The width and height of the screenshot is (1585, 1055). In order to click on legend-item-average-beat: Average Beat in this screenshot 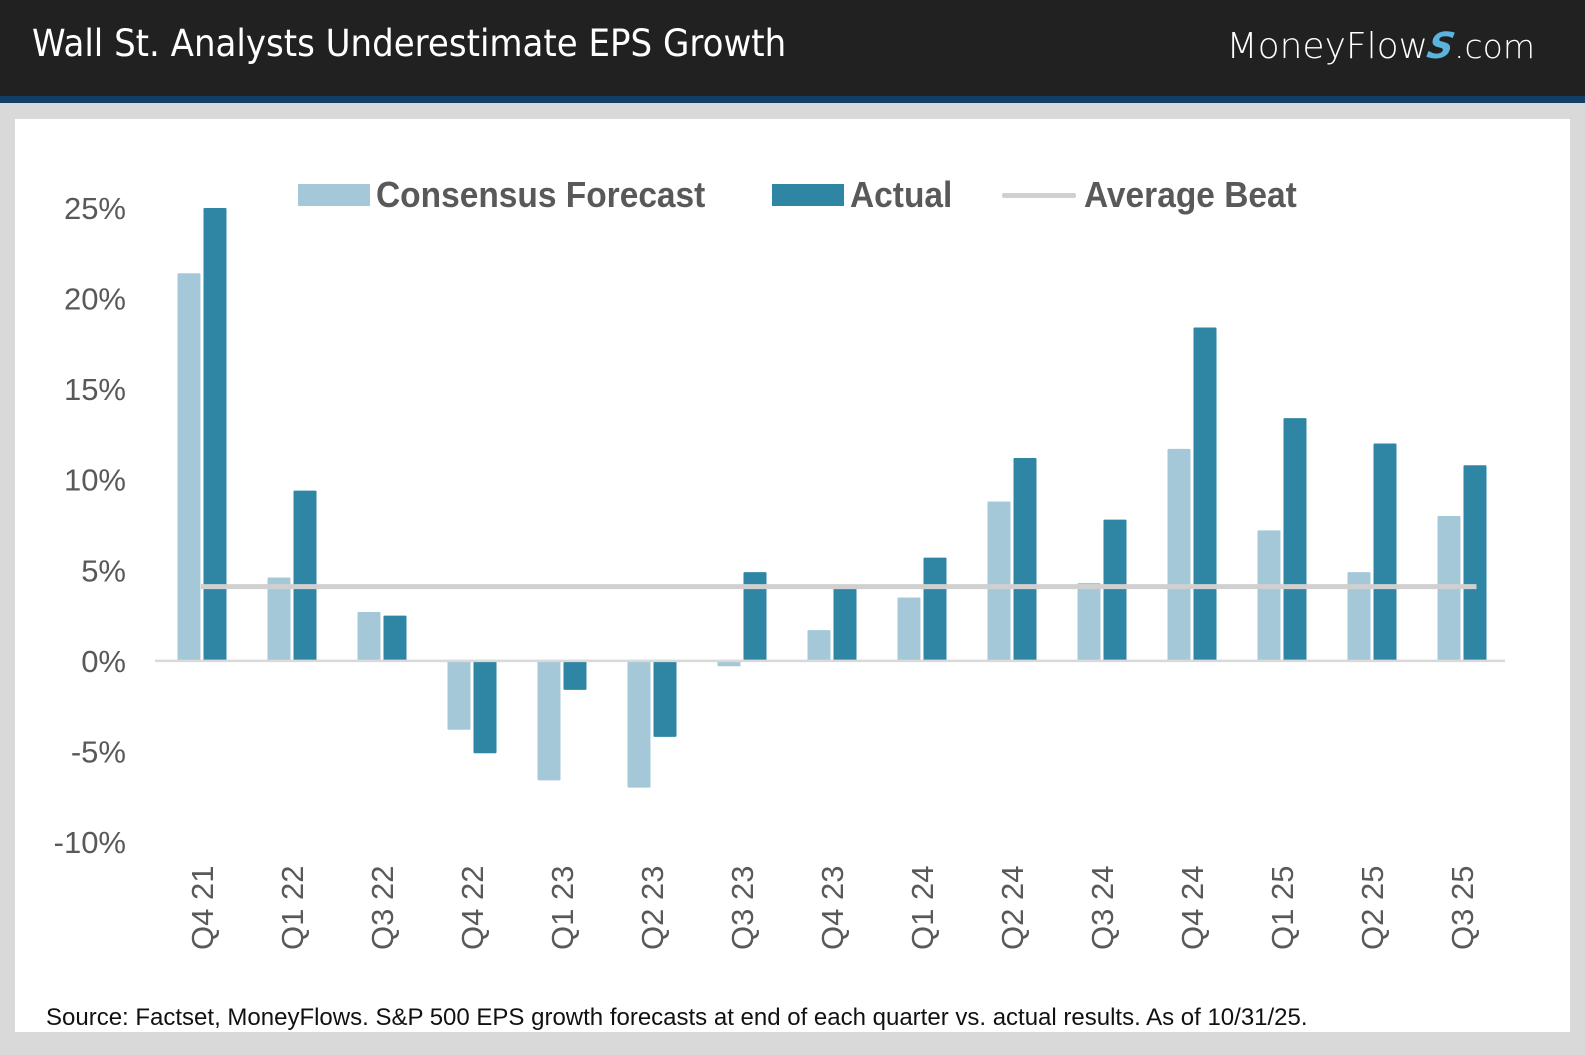, I will do `click(1157, 195)`.